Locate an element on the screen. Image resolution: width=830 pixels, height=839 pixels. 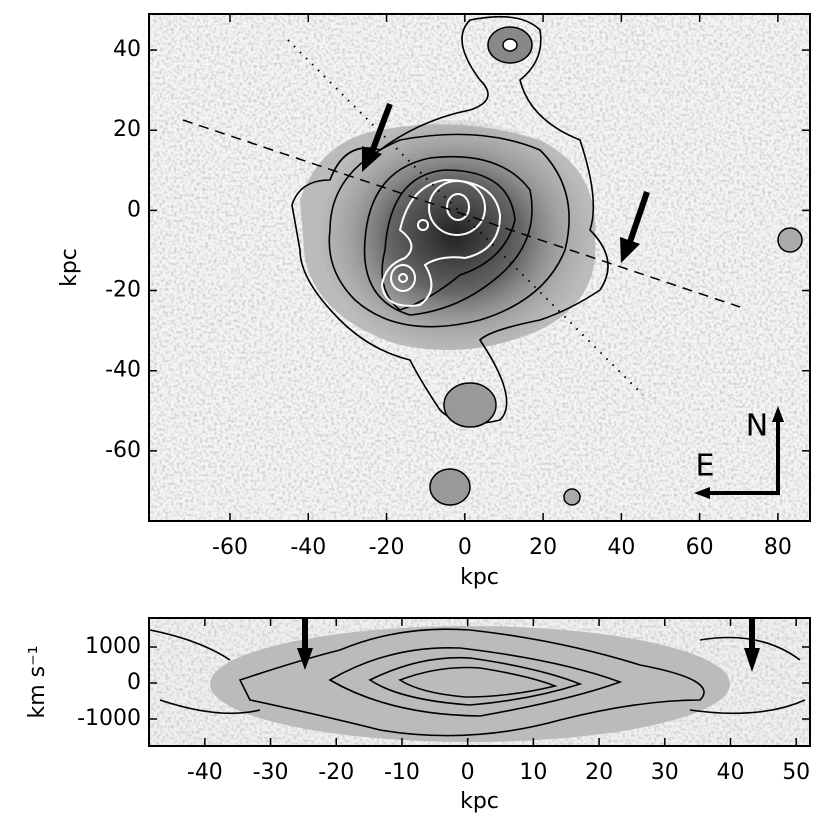
y-tick-label: 1000 is located at coordinates (113, 646).